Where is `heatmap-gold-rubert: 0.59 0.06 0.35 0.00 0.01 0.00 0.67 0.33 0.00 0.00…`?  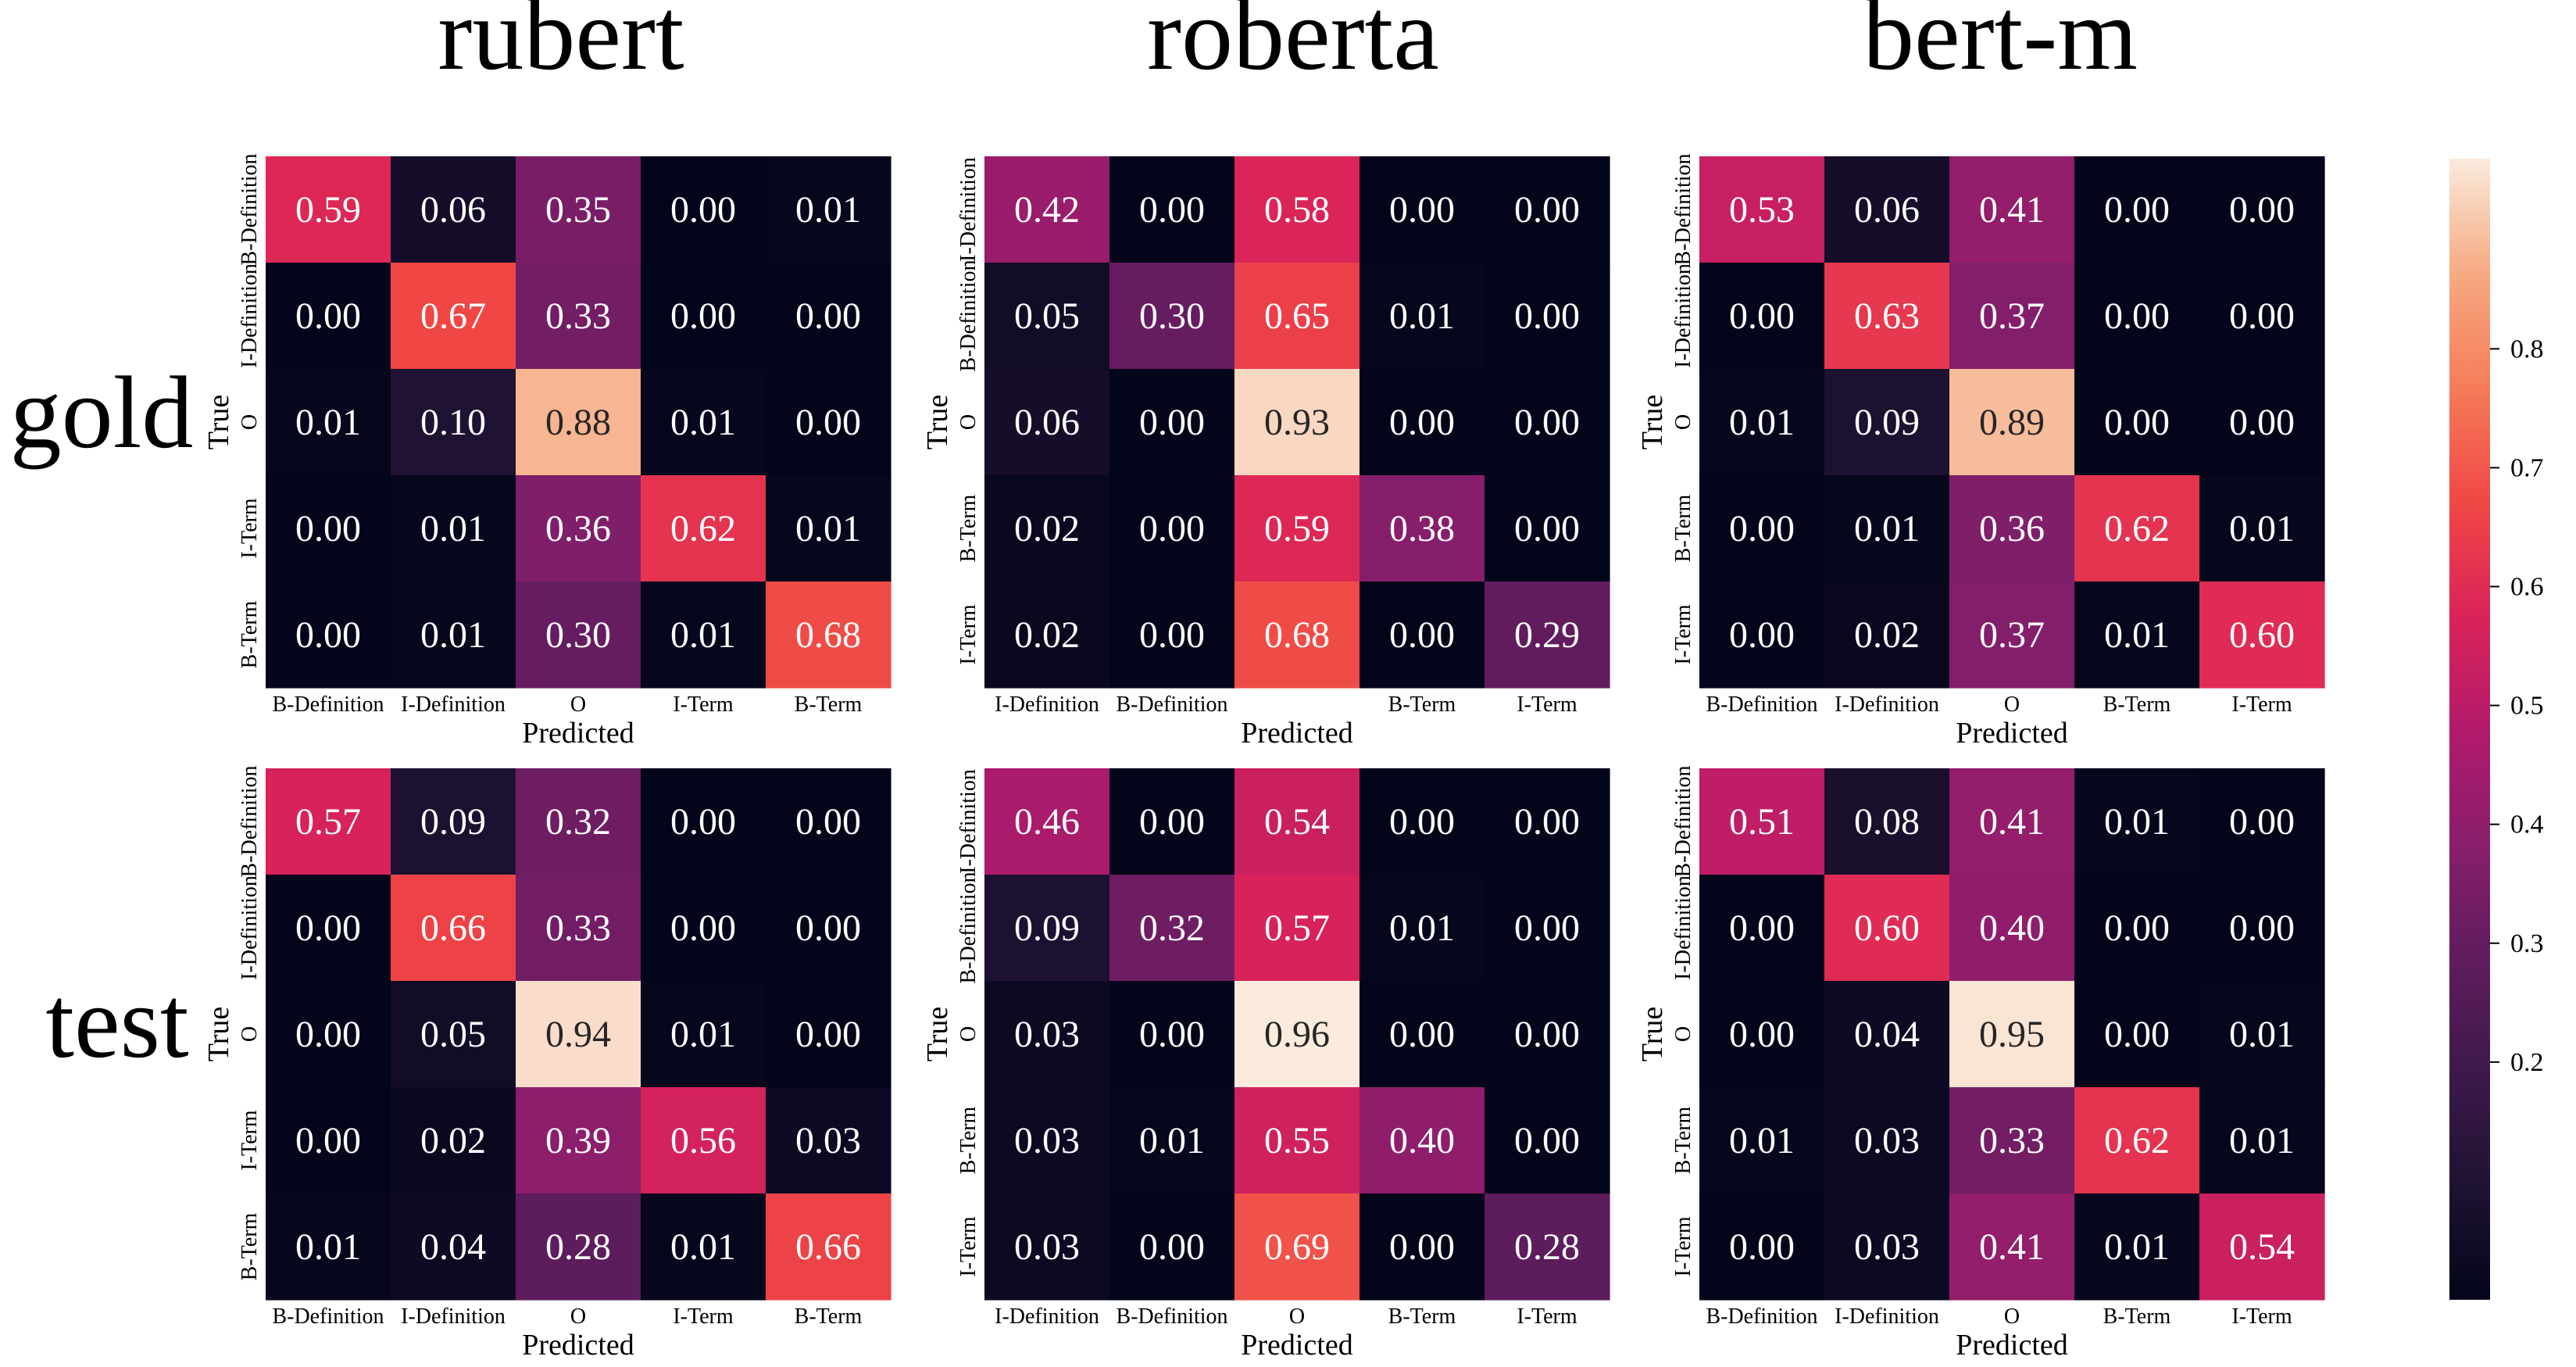 heatmap-gold-rubert: 0.59 0.06 0.35 0.00 0.01 0.00 0.67 0.33 0.00 0.00… is located at coordinates (547, 451).